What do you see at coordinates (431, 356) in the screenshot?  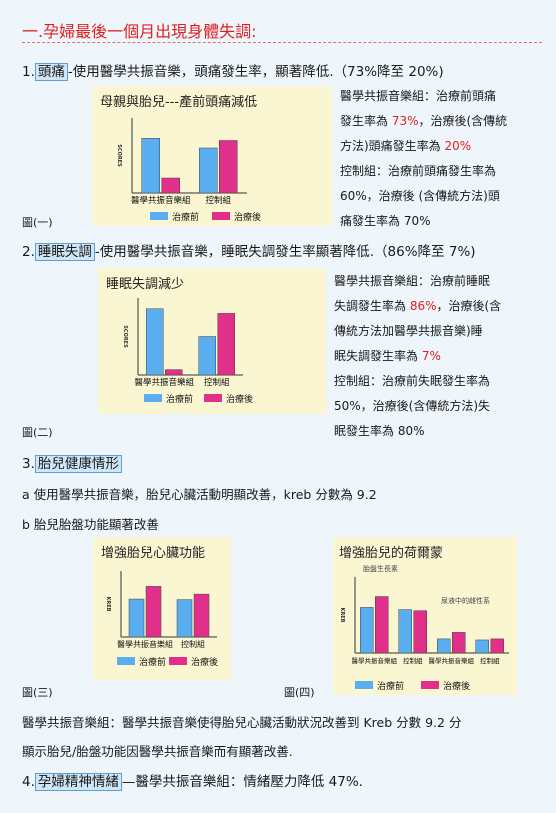 I see `chart-2-description-highlight: 7%` at bounding box center [431, 356].